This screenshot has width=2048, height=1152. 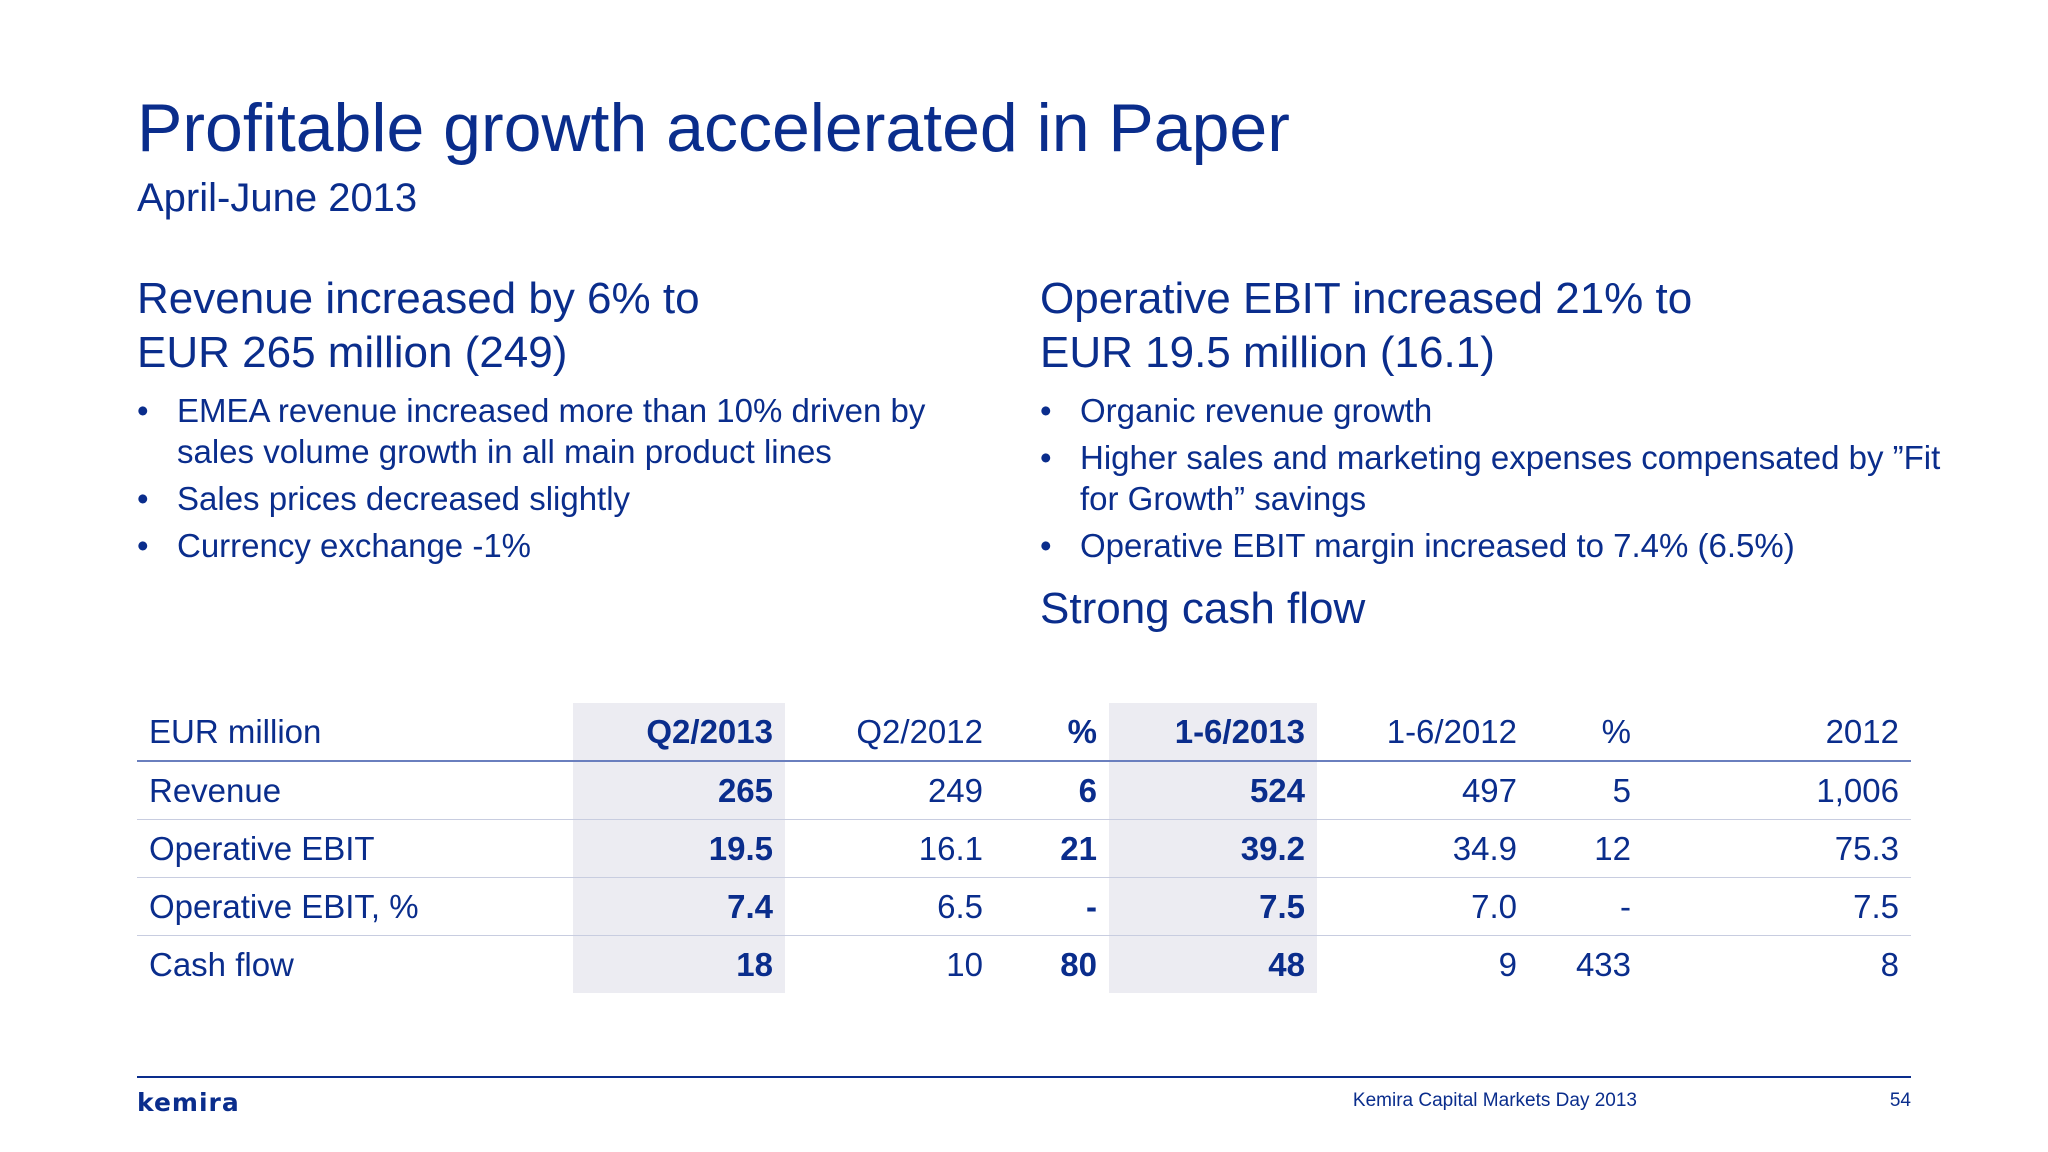 I want to click on header-q2-2013: Q2/2013, so click(x=679, y=732).